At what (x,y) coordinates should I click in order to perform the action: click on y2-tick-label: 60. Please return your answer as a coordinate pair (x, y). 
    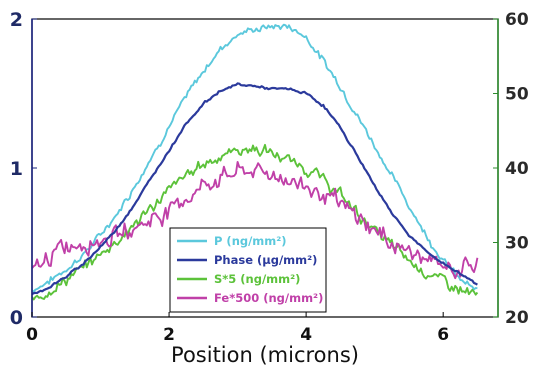
    Looking at the image, I should click on (517, 20).